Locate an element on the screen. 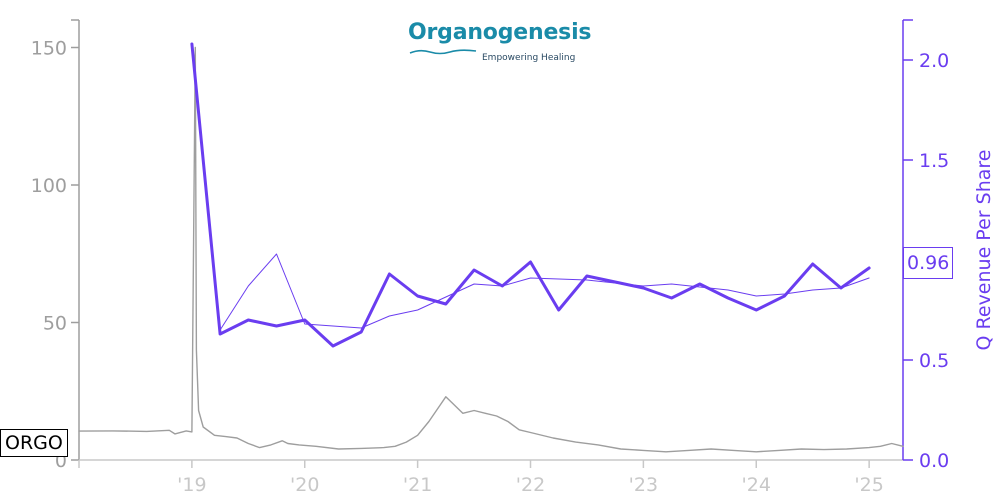 The width and height of the screenshot is (1000, 500). left-axis-tick-label: 150 is located at coordinates (49, 49).